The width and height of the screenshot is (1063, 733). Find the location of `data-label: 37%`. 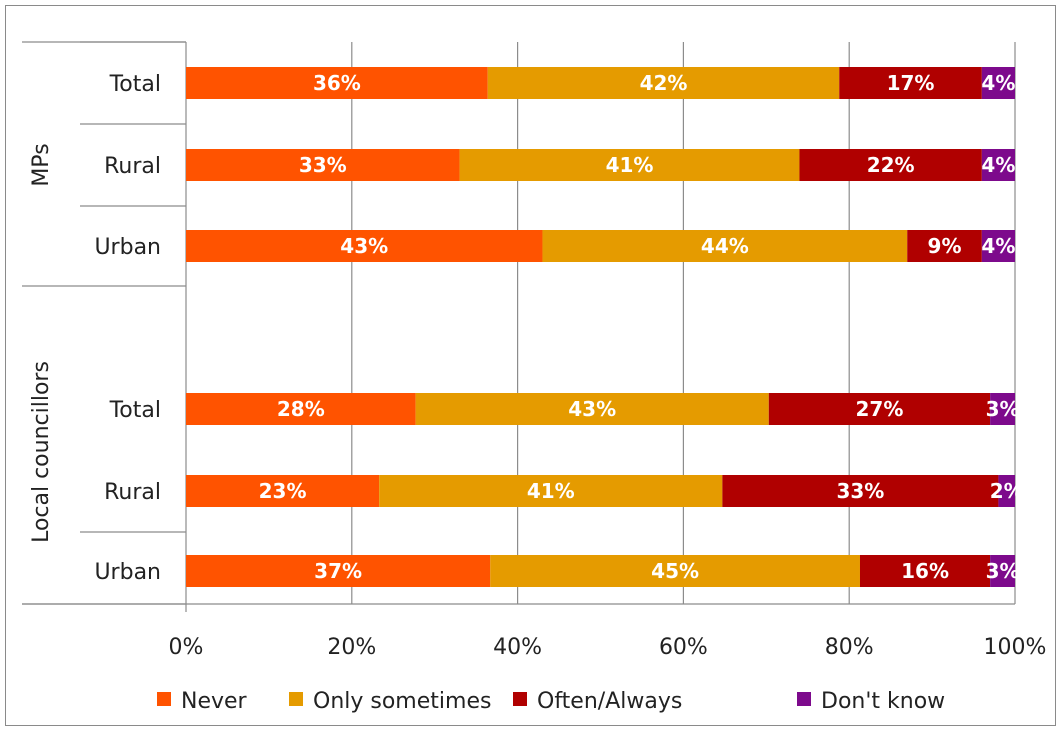

data-label: 37% is located at coordinates (338, 571).